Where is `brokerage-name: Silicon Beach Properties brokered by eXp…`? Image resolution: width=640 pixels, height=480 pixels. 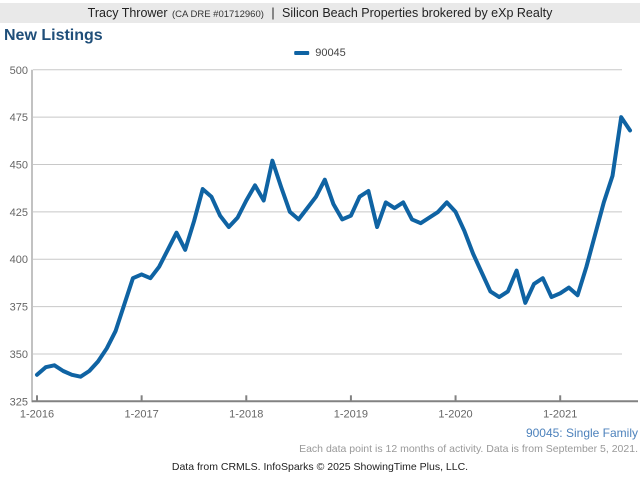
brokerage-name: Silicon Beach Properties brokered by eXp… is located at coordinates (417, 13).